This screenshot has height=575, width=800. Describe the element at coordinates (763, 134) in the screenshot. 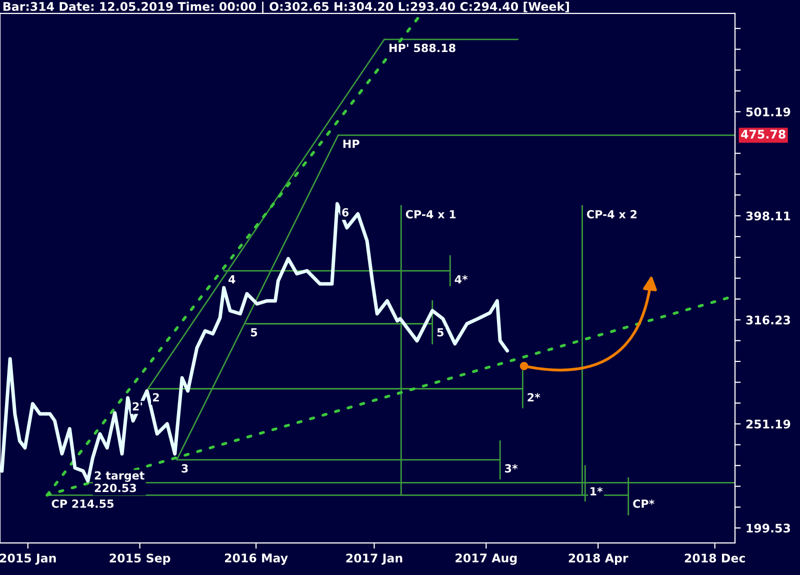

I see `annotation: 475.78` at that location.